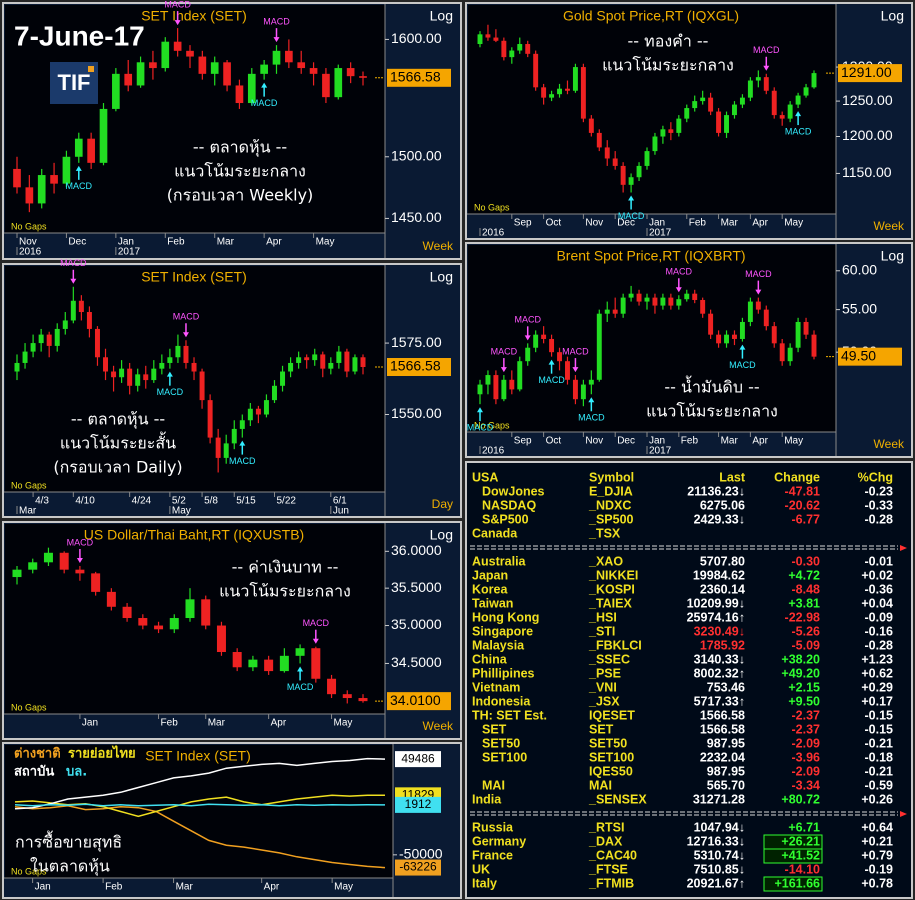 This screenshot has height=900, width=915. What do you see at coordinates (240, 148) in the screenshot?
I see `note: -- ตลาดหุ้น --` at bounding box center [240, 148].